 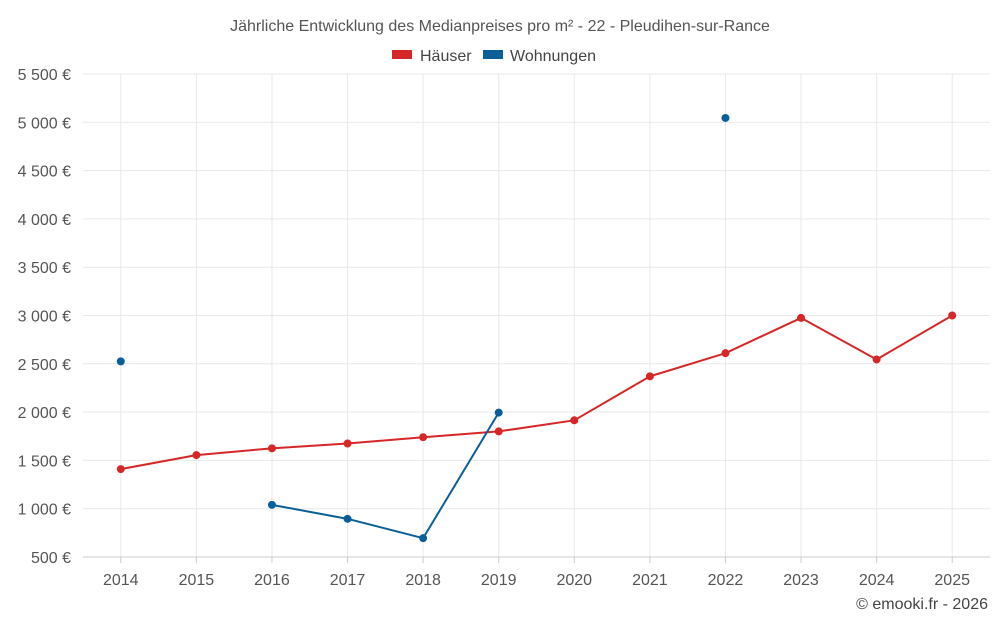 What do you see at coordinates (650, 580) in the screenshot?
I see `x-tick-label: 2021` at bounding box center [650, 580].